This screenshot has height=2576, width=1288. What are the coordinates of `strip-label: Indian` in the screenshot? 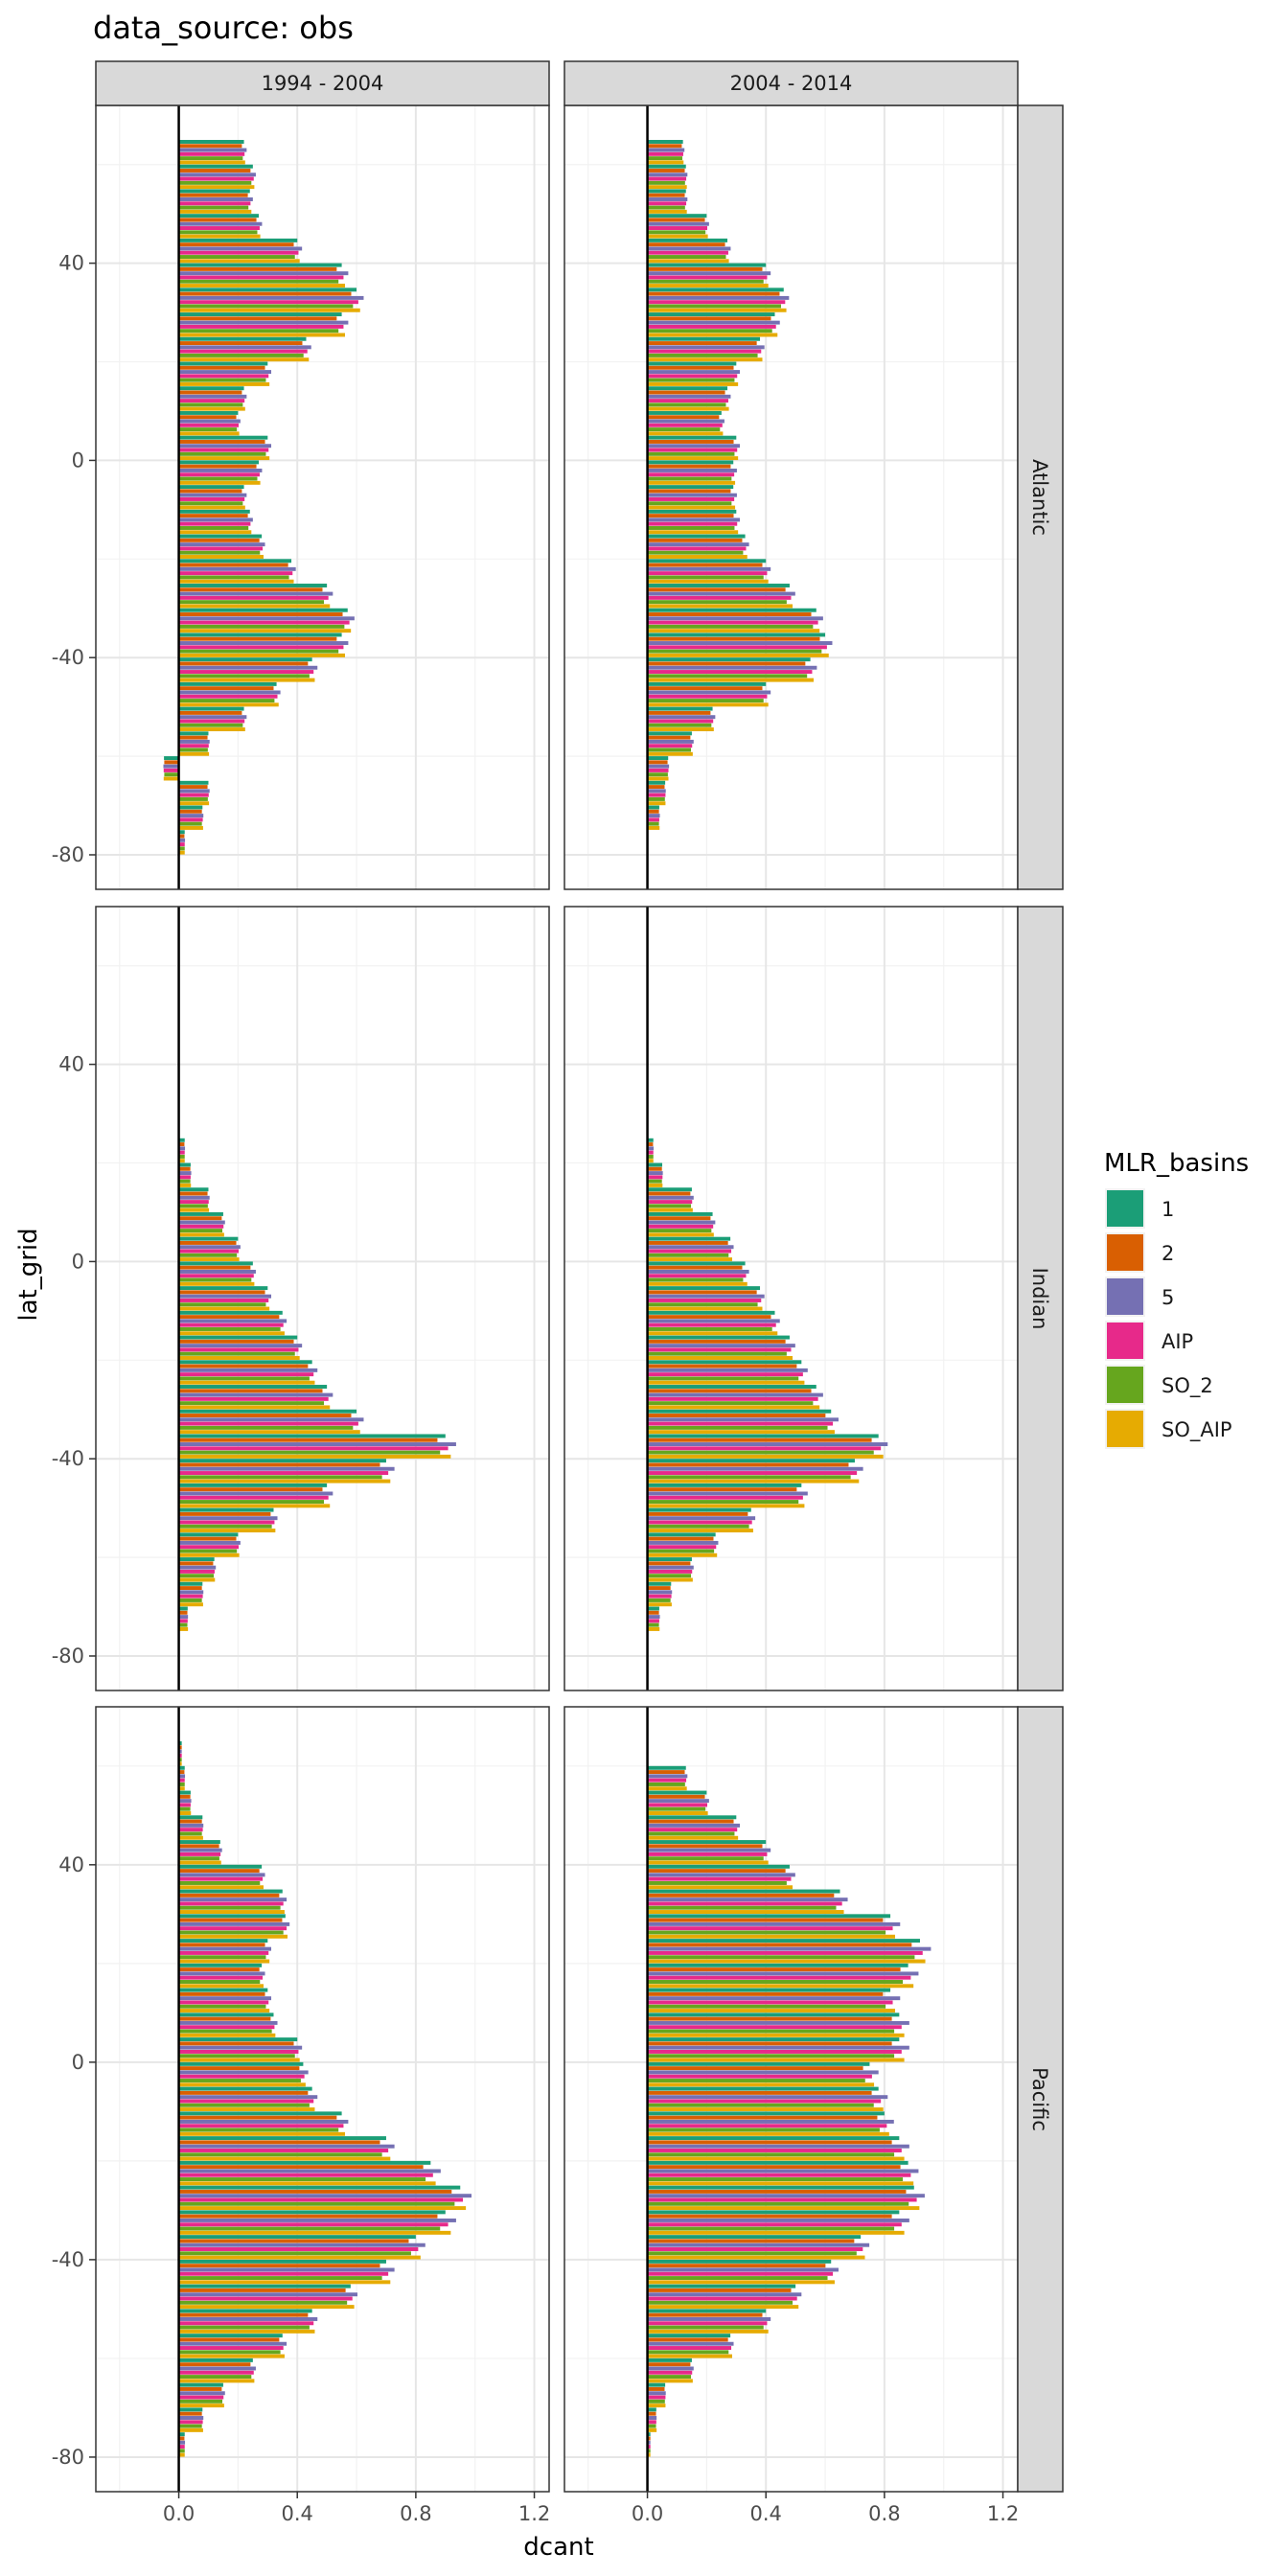 It's located at (1039, 1299).